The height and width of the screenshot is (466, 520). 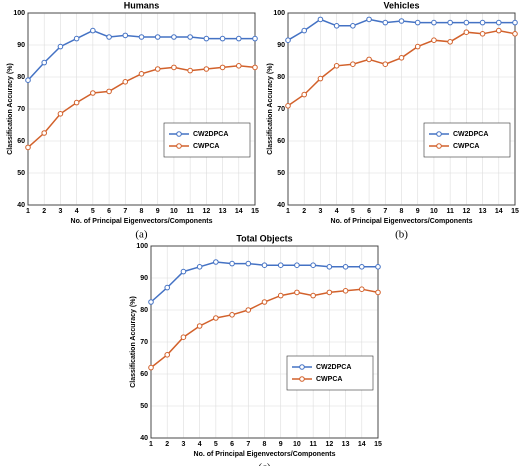 I want to click on chart-title: Humans, so click(x=142, y=5).